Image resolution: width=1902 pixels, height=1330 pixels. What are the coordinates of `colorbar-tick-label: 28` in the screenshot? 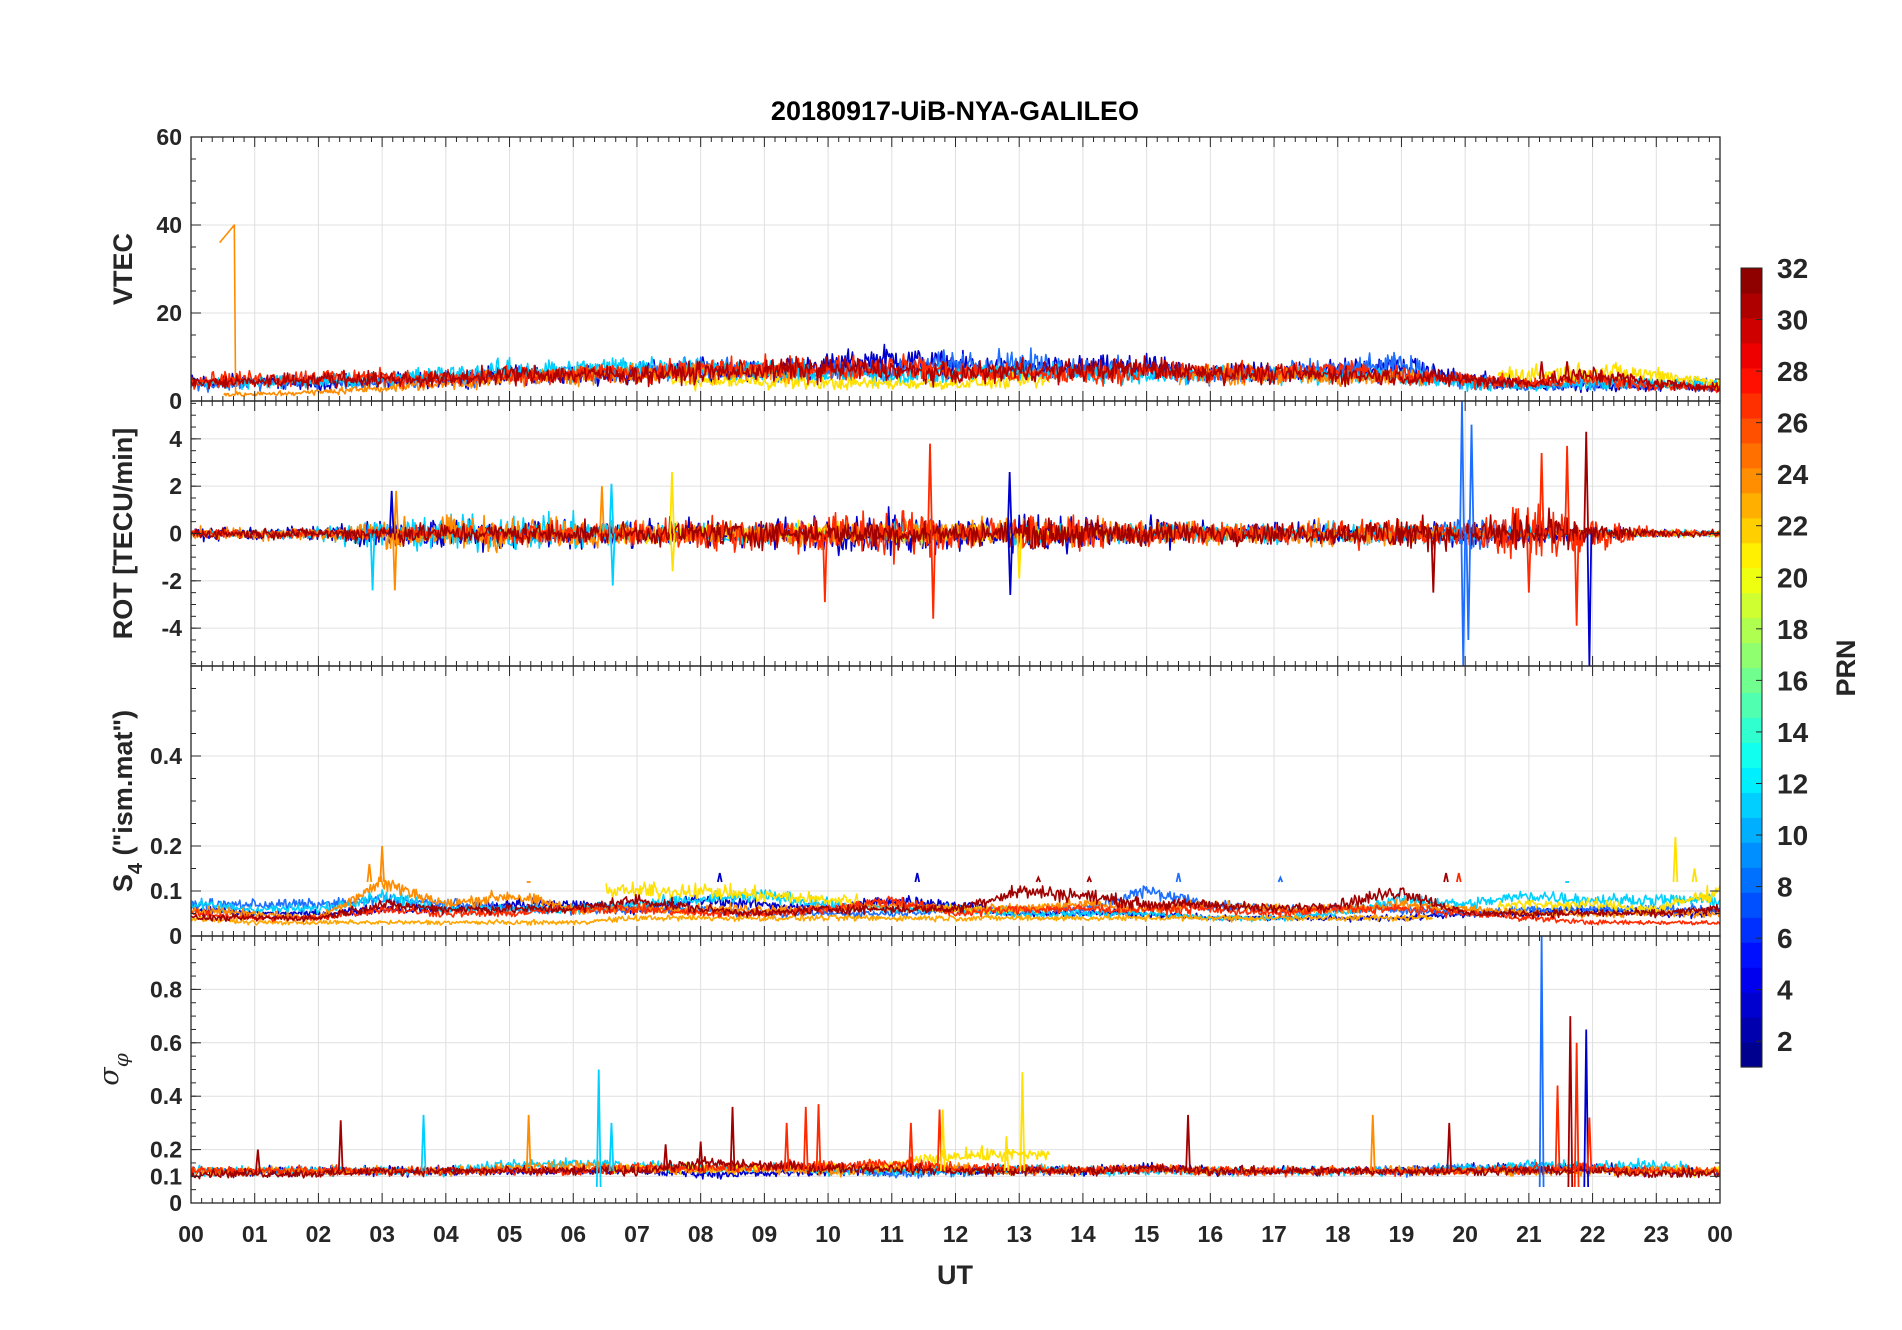 It's located at (1792, 371).